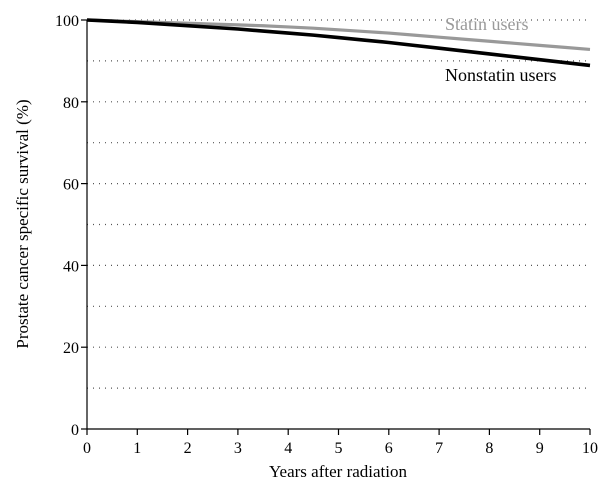 The image size is (602, 487). What do you see at coordinates (75, 430) in the screenshot?
I see `y-tick-label-0: 0` at bounding box center [75, 430].